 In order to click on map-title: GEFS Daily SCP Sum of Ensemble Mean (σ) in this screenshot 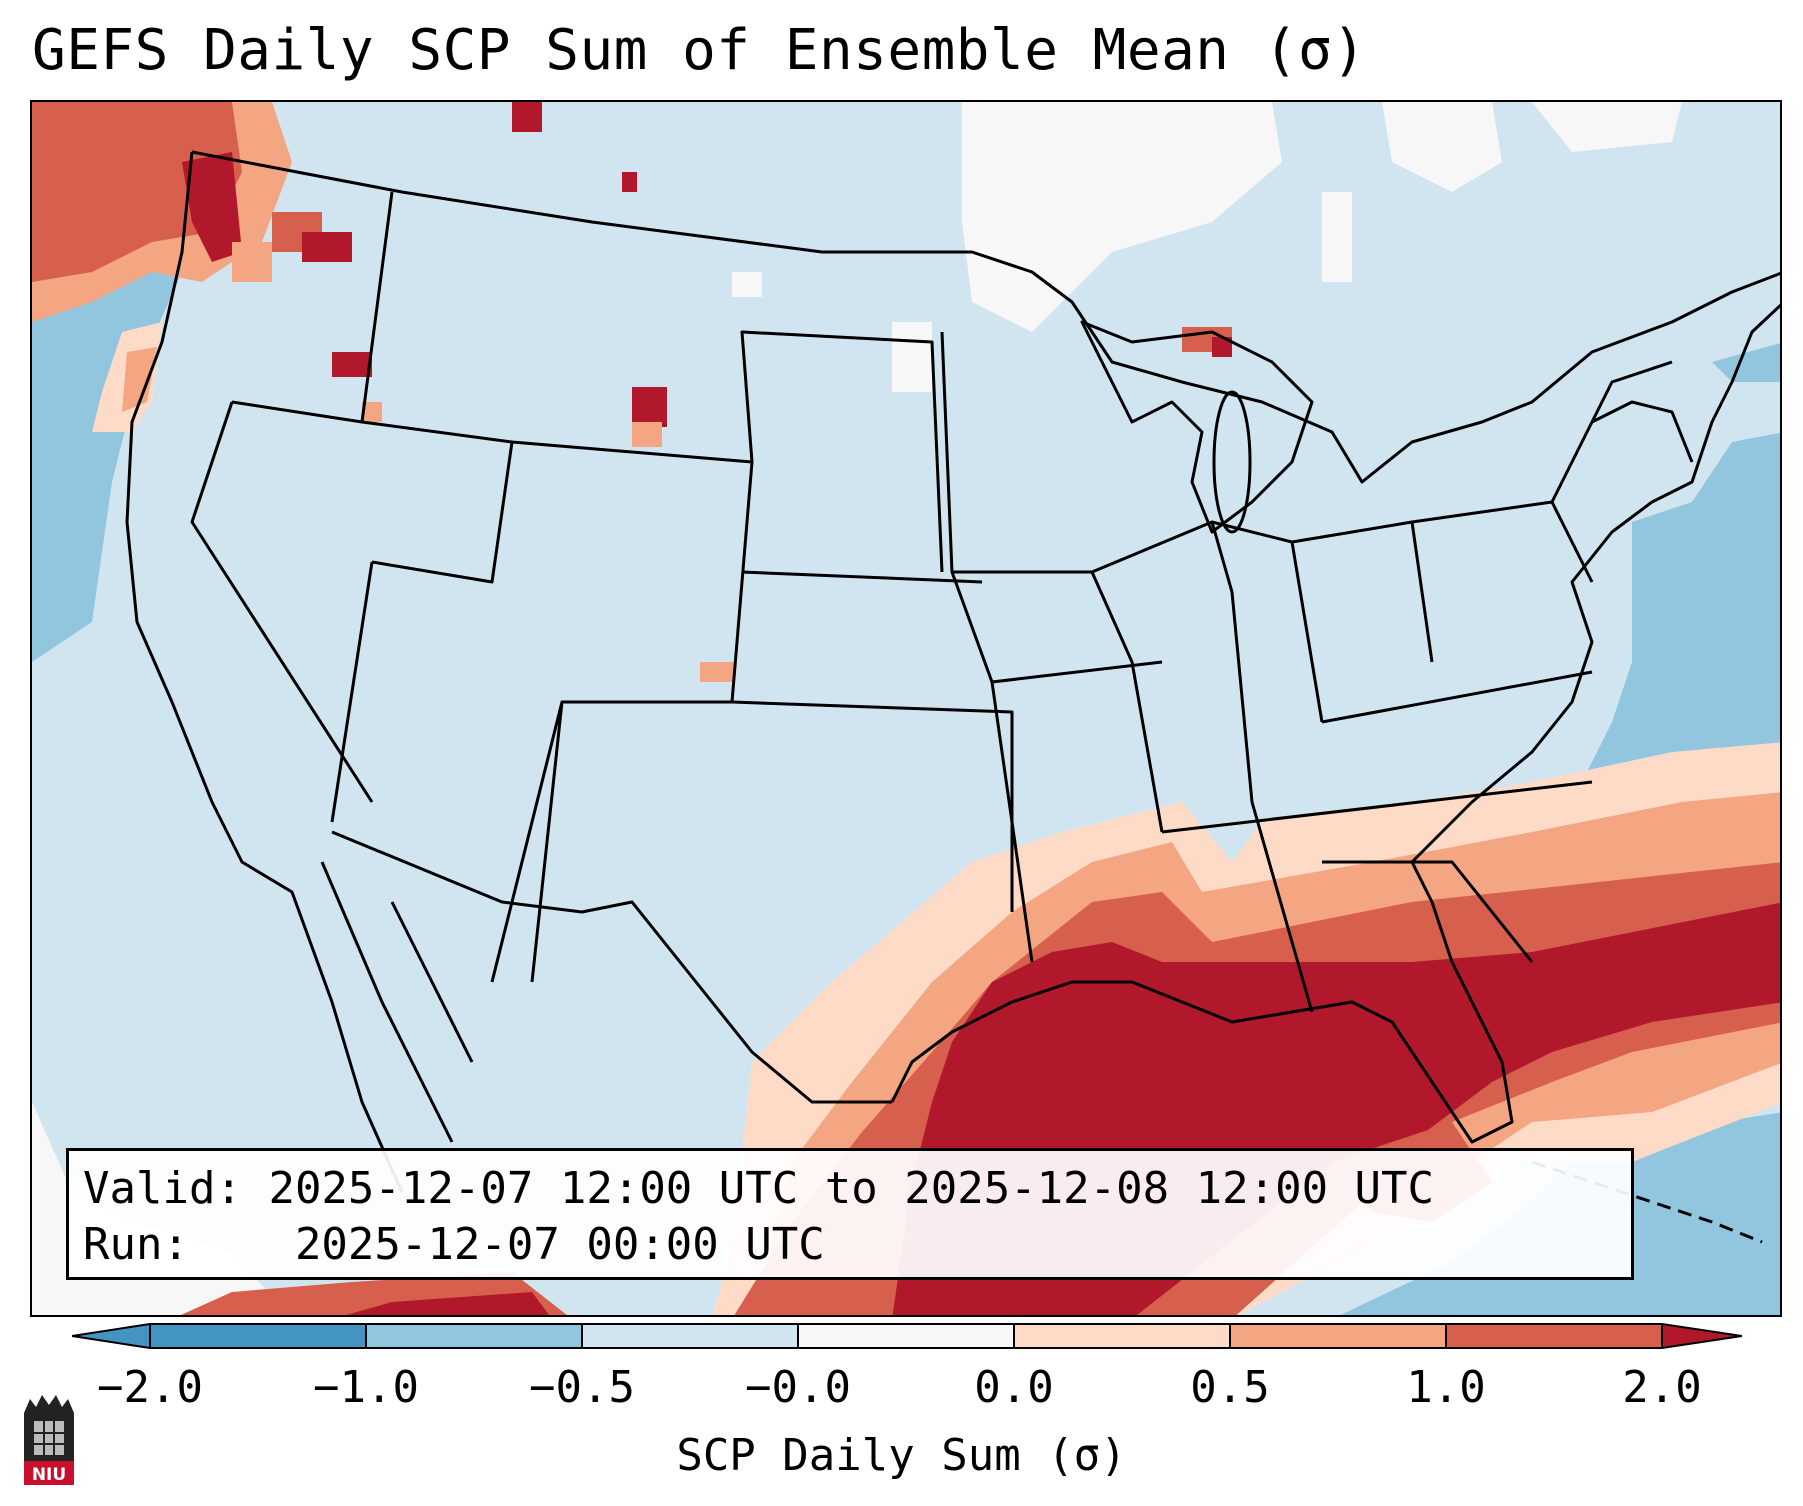, I will do `click(699, 50)`.